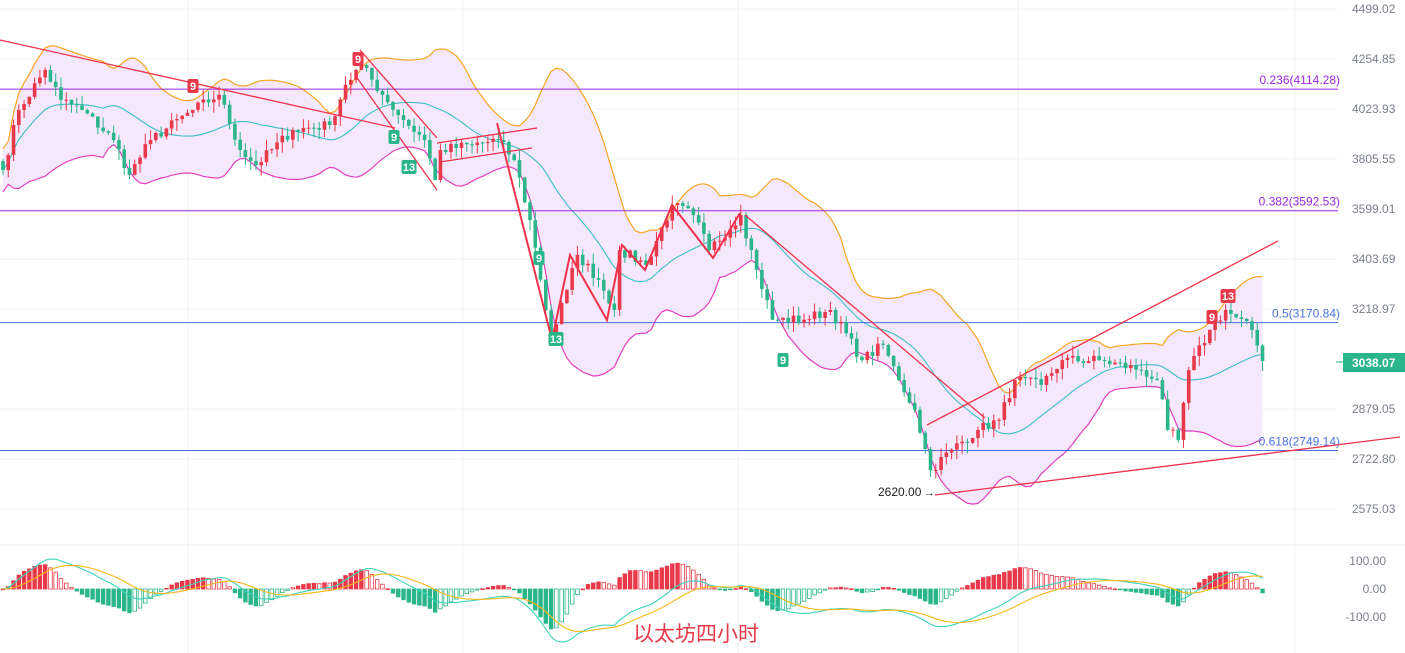 The image size is (1405, 653). Describe the element at coordinates (1102, 333) in the screenshot. I see `rising-channel-upper` at that location.